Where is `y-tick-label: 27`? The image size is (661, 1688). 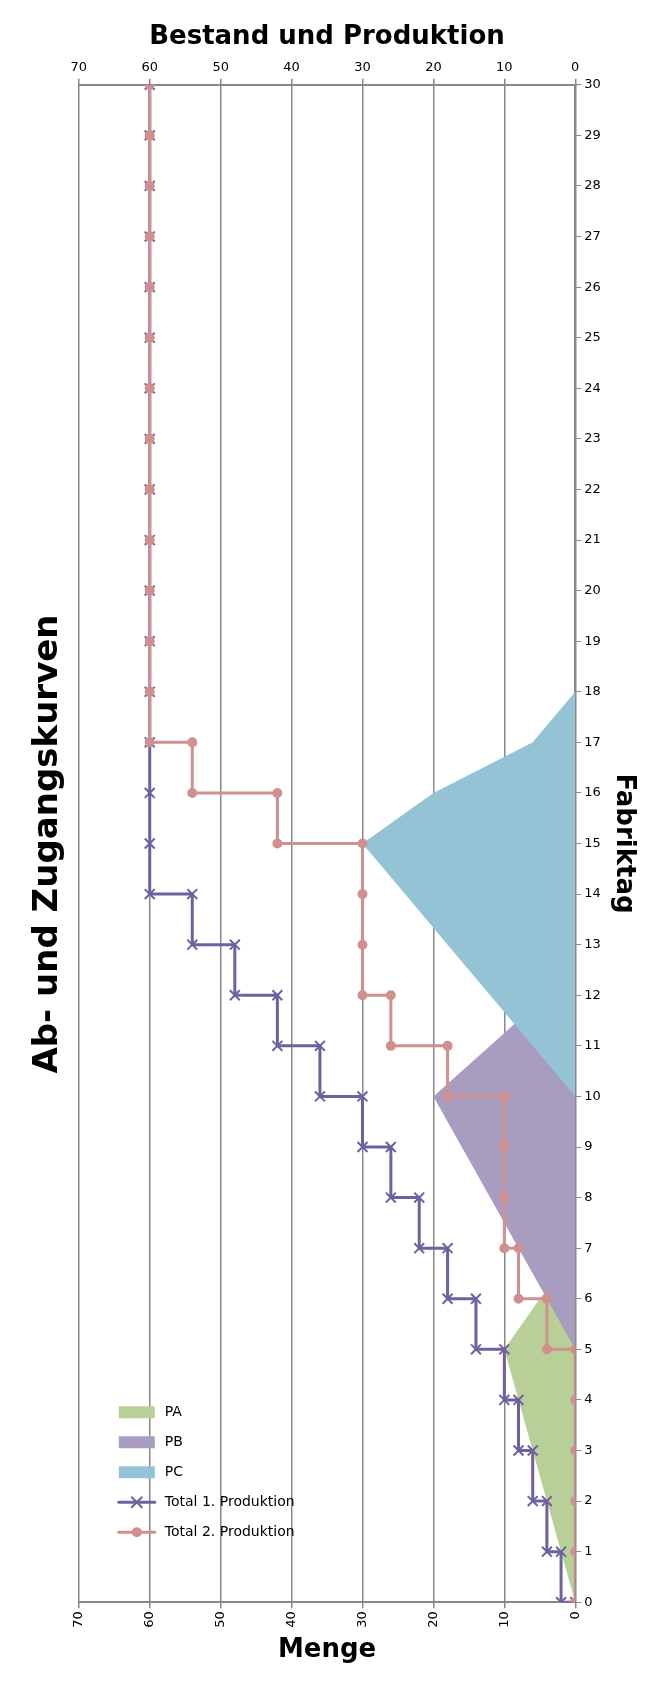 y-tick-label: 27 is located at coordinates (592, 235).